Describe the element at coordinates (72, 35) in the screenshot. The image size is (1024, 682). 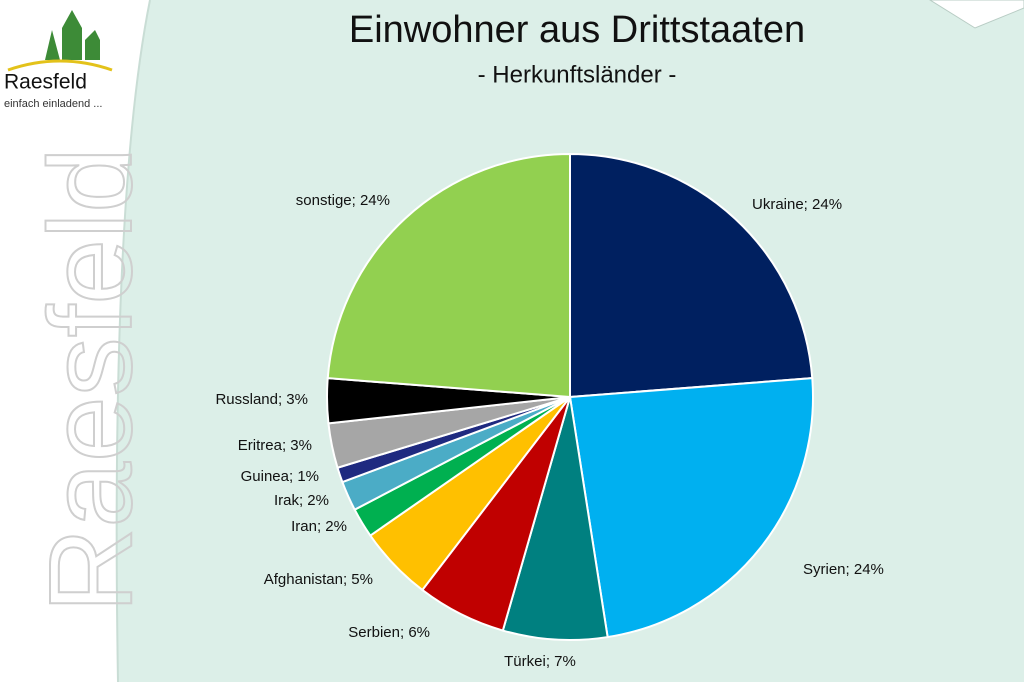
I see `logo-icon` at that location.